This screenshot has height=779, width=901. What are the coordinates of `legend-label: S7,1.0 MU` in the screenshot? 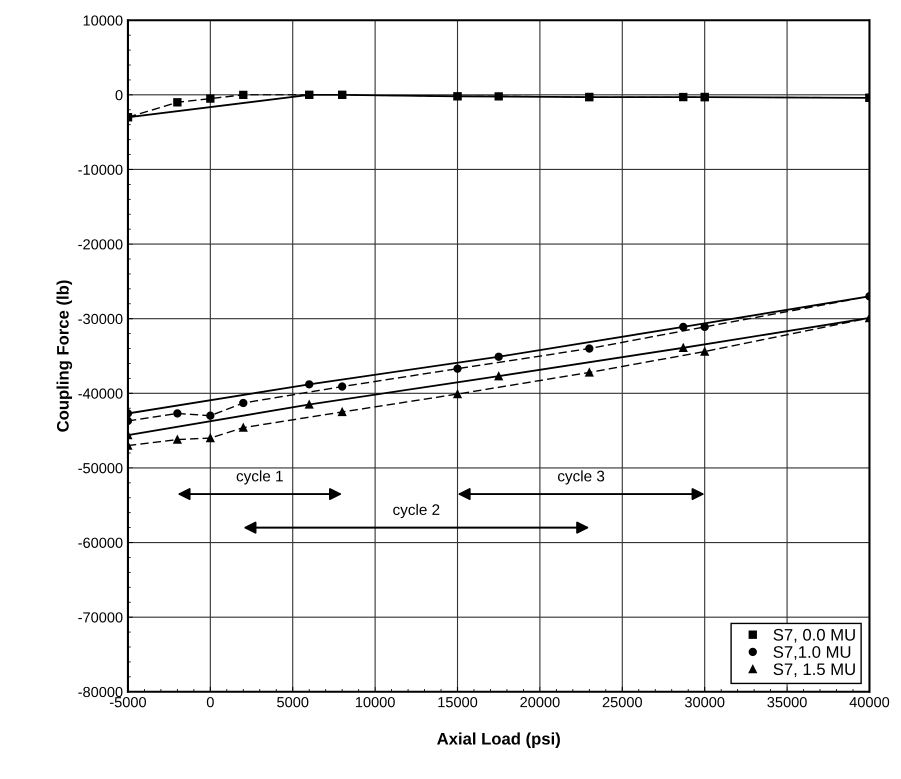 It's located at (812, 653).